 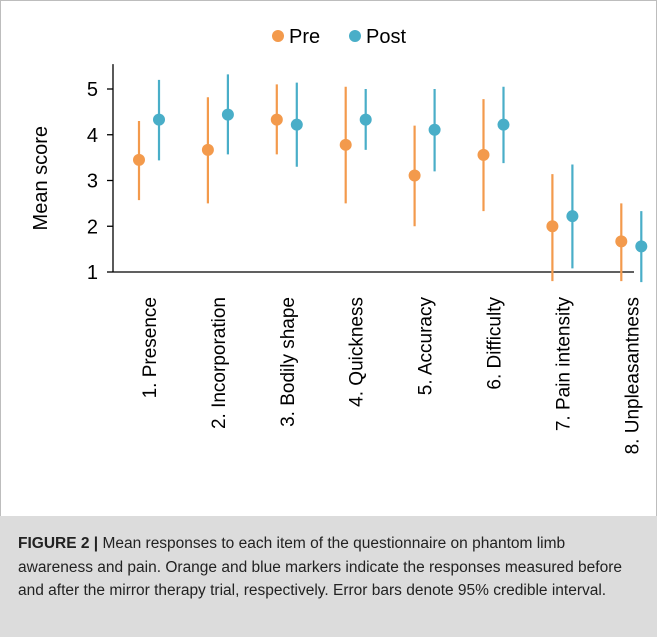 I want to click on x-tick-label: 1. Presence, so click(x=150, y=347).